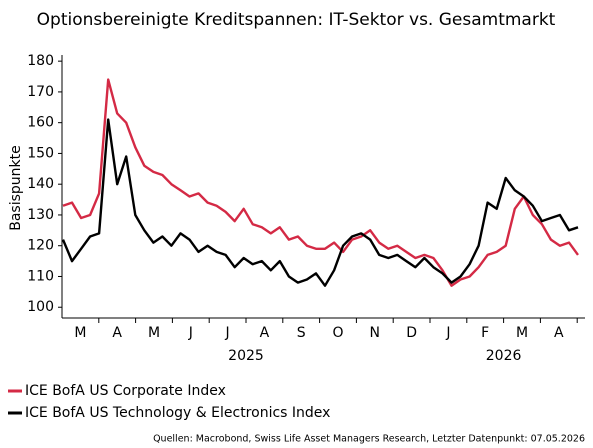 The width and height of the screenshot is (593, 448). I want to click on x-tick-label: O, so click(337, 333).